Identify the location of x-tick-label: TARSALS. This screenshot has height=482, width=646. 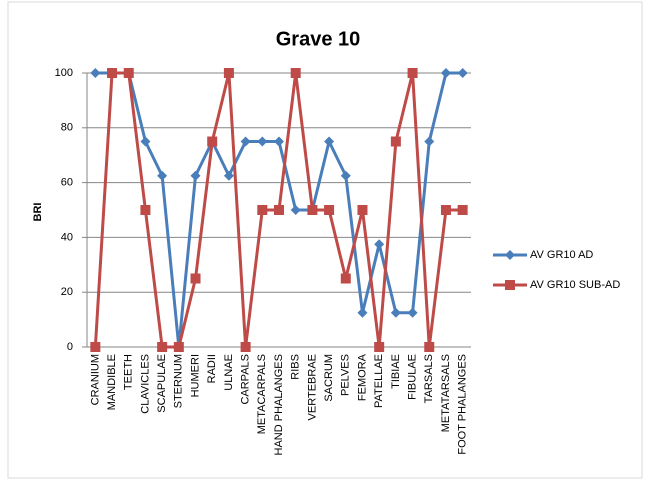
(429, 378).